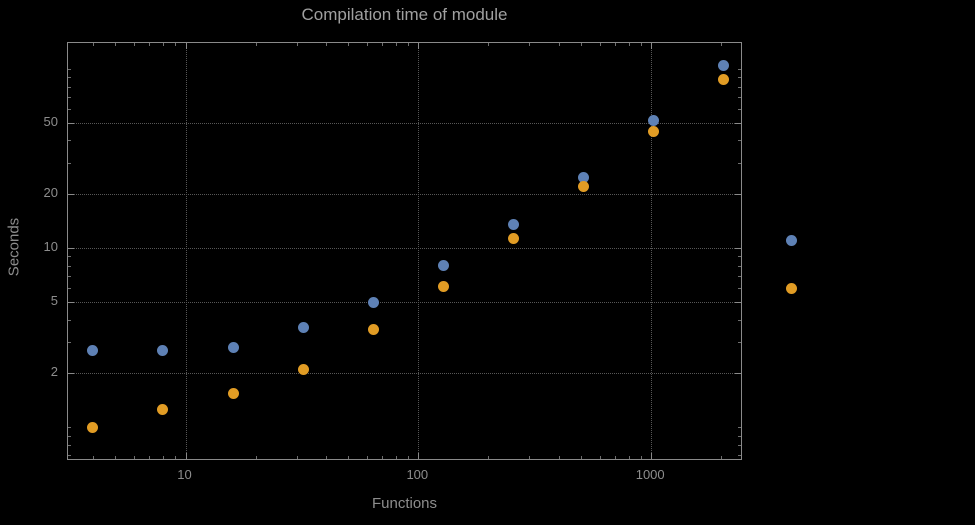  I want to click on y-tick-label: 5, so click(54, 301).